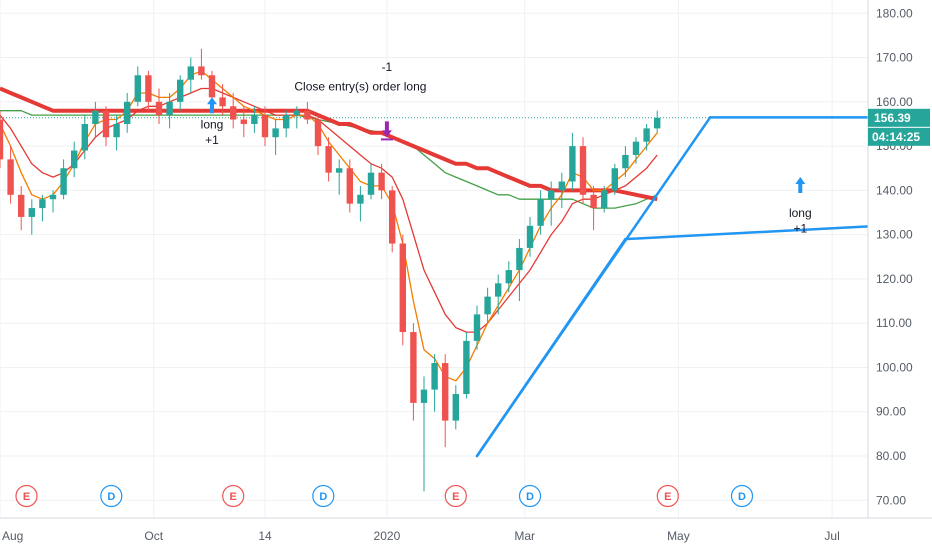 This screenshot has height=550, width=932. What do you see at coordinates (386, 131) in the screenshot?
I see `exit-arrow-icon` at bounding box center [386, 131].